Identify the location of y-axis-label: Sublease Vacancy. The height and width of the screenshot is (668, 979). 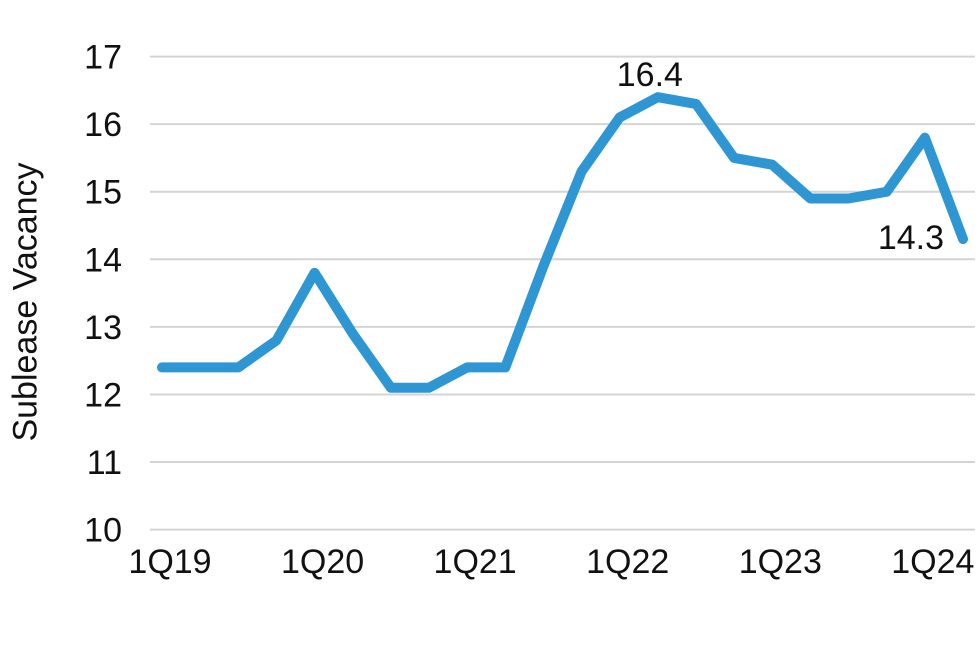
(25, 302).